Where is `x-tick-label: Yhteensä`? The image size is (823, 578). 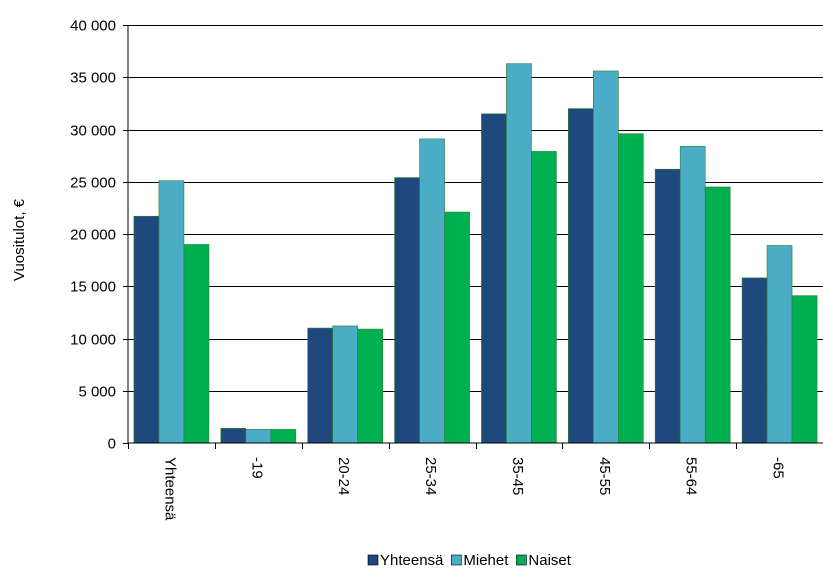
x-tick-label: Yhteensä is located at coordinates (169, 489).